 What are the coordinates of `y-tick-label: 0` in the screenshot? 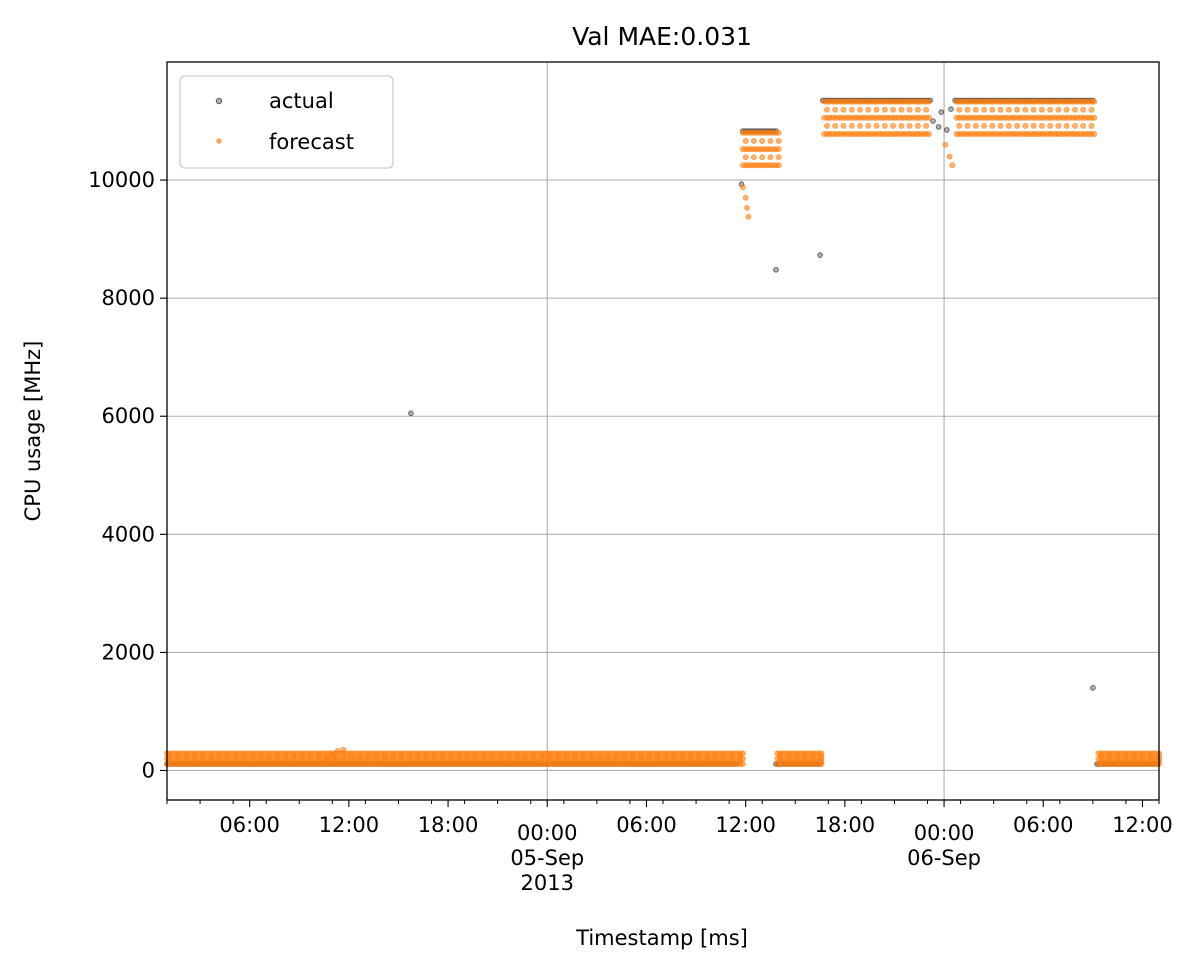 It's located at (148, 770).